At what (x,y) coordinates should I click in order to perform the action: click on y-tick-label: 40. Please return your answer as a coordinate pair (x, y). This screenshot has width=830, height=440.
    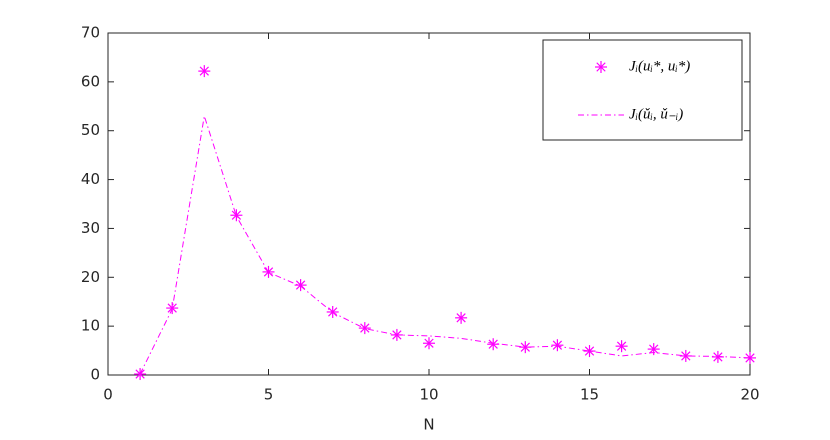
    Looking at the image, I should click on (90, 179).